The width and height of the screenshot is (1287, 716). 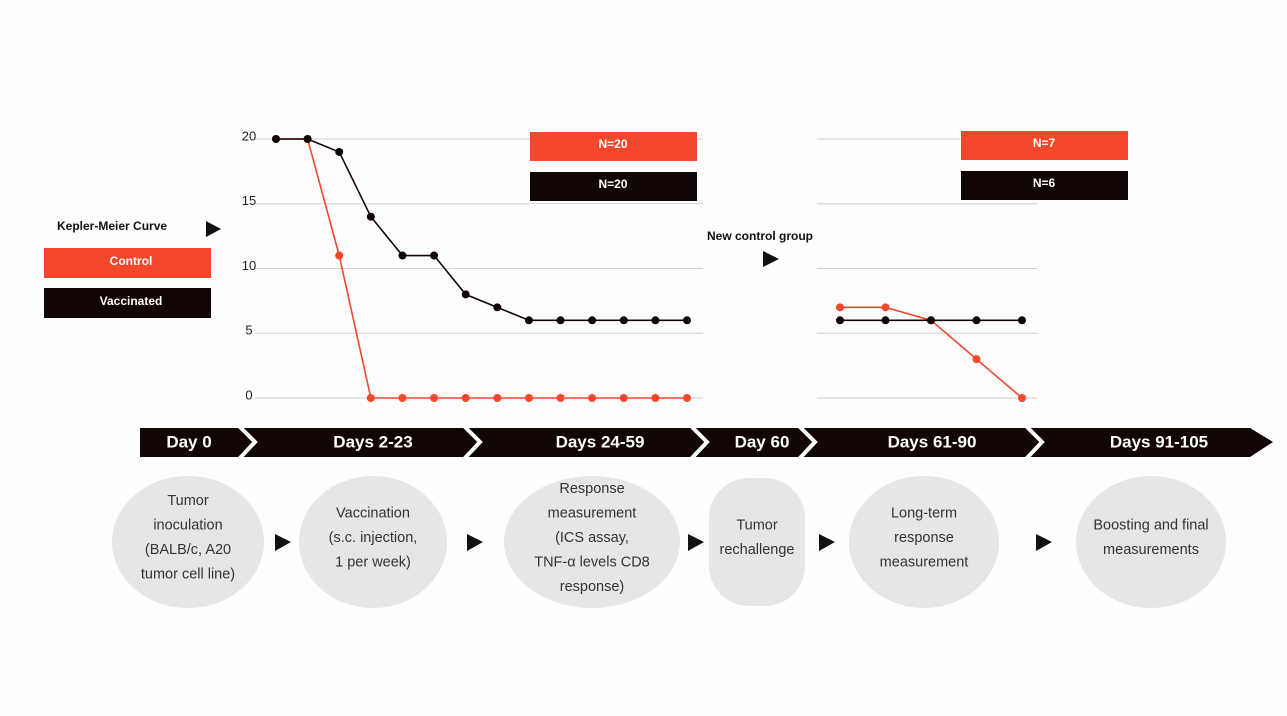 I want to click on step-text: 1 per week), so click(x=373, y=562).